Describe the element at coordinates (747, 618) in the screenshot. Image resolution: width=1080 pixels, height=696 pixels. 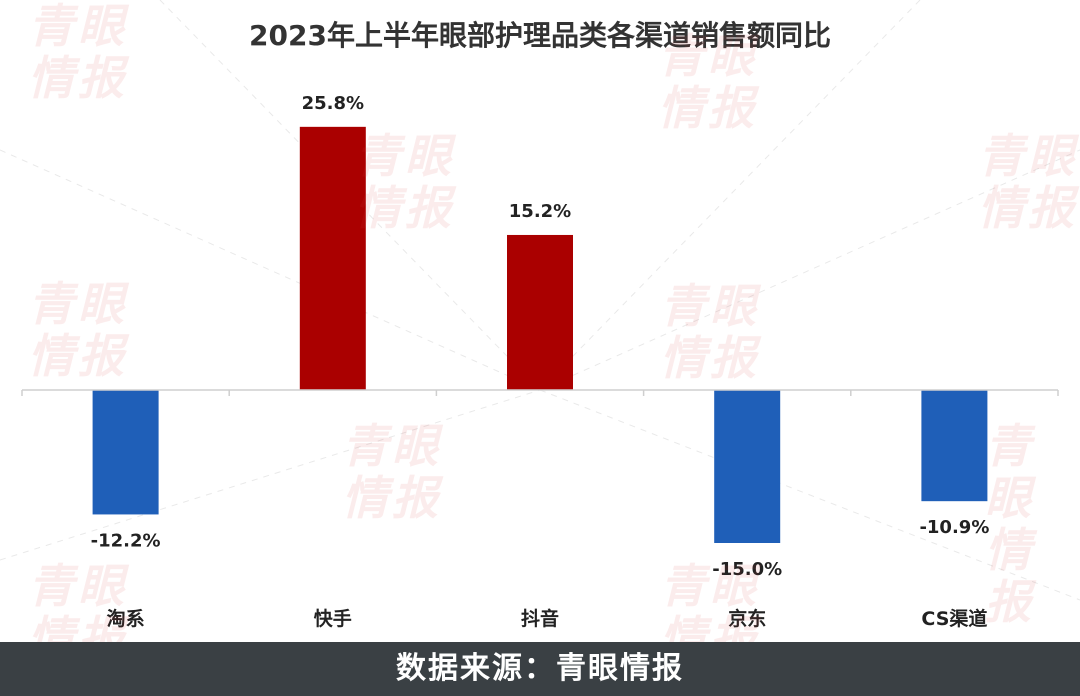
I see `category-label-3: 京东` at that location.